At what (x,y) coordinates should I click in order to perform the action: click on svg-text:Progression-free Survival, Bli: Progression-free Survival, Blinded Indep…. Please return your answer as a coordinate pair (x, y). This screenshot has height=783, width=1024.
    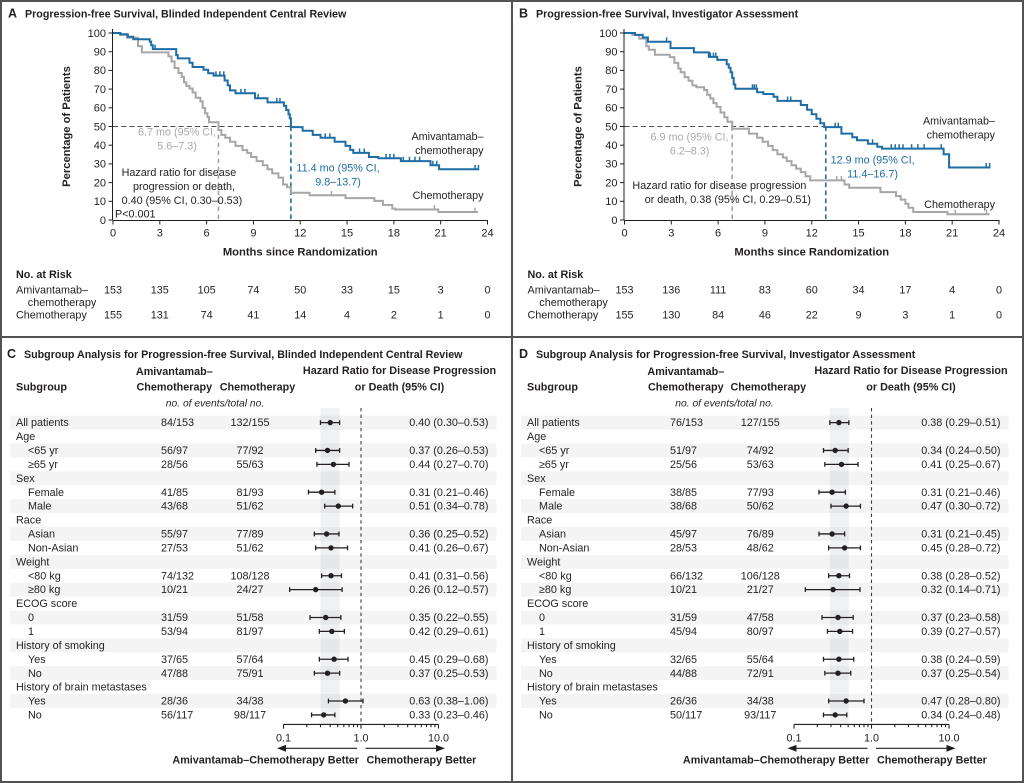
    Looking at the image, I should click on (186, 15).